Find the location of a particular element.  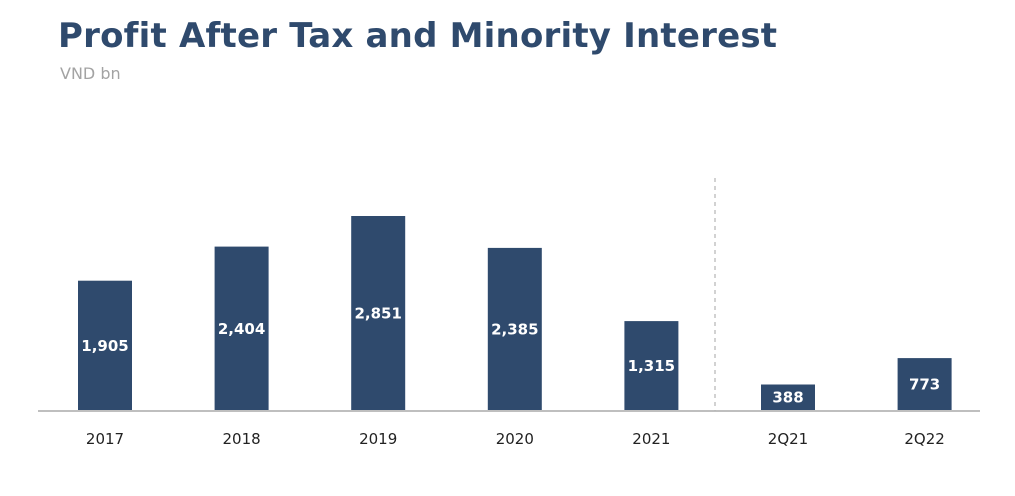

bar-2018 is located at coordinates (241, 328).